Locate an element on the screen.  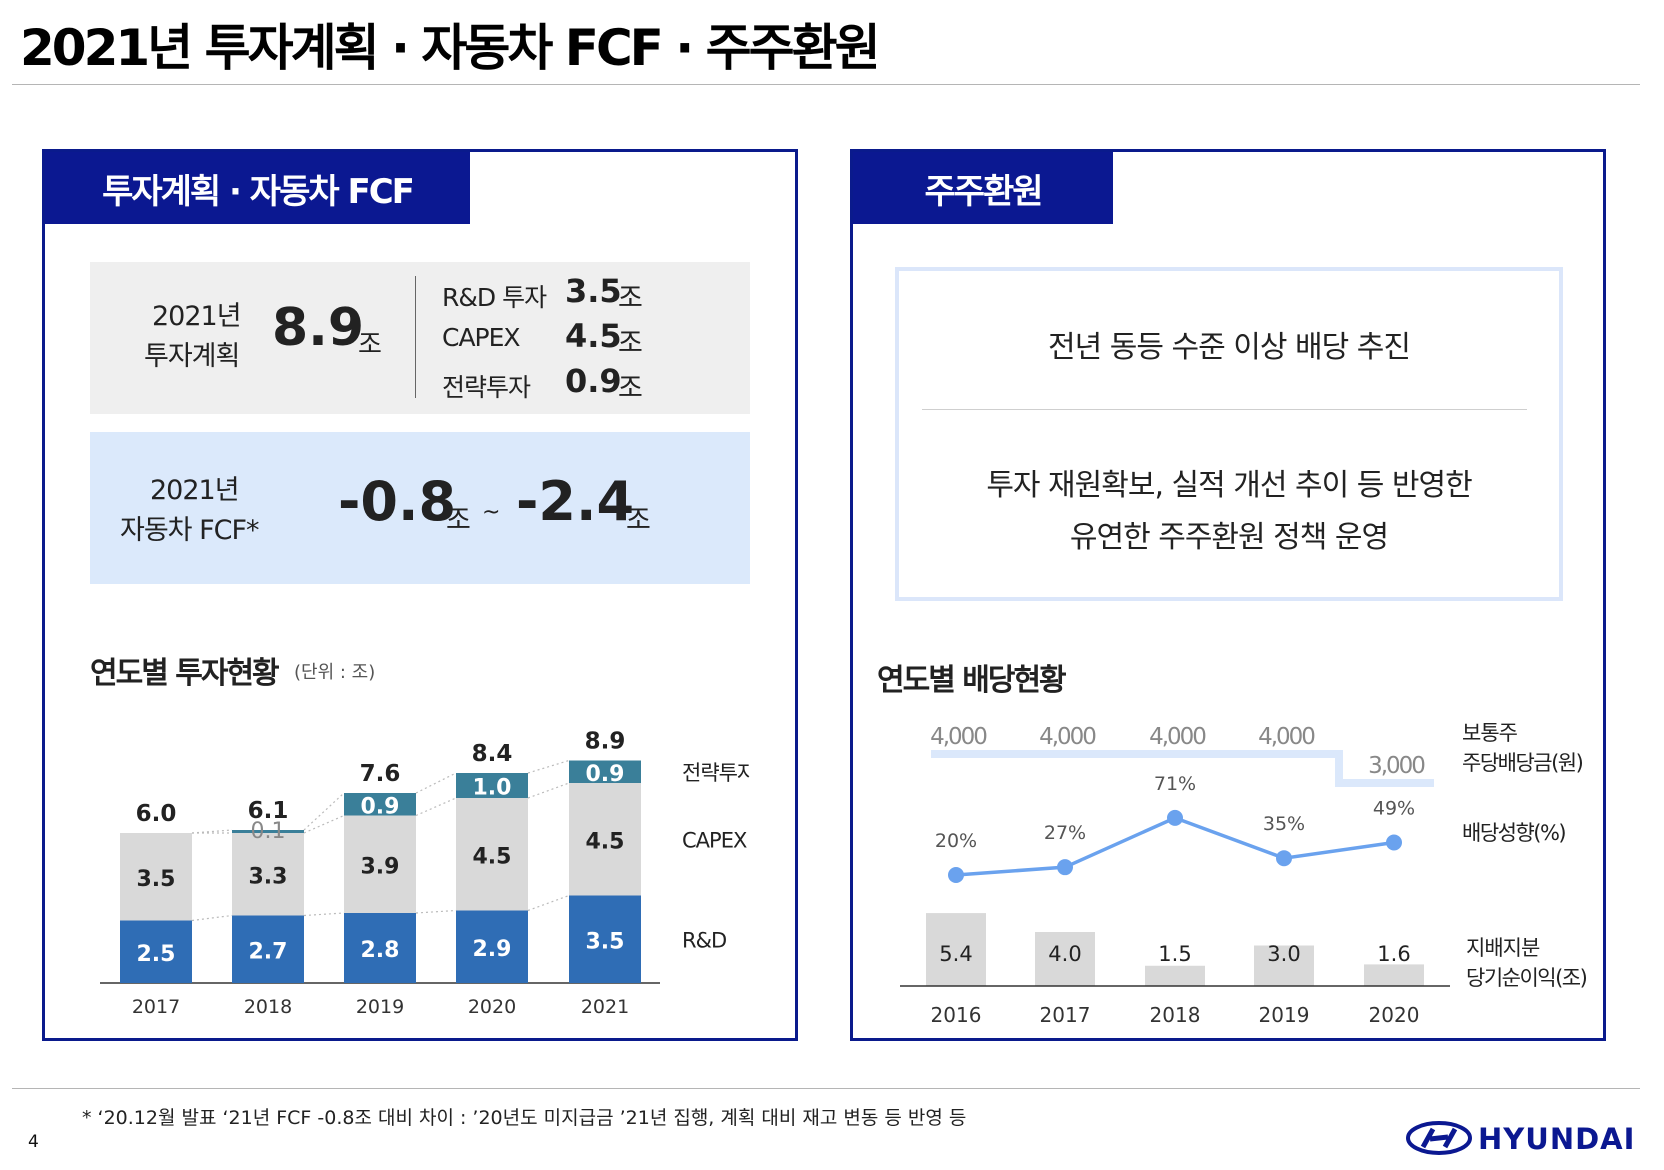
breakdown-value-capex: 4.5 is located at coordinates (593, 336).